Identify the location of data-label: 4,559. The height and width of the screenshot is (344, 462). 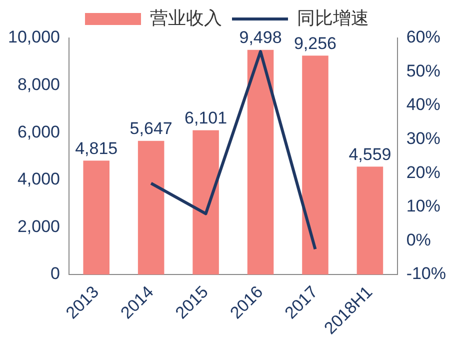
(370, 154).